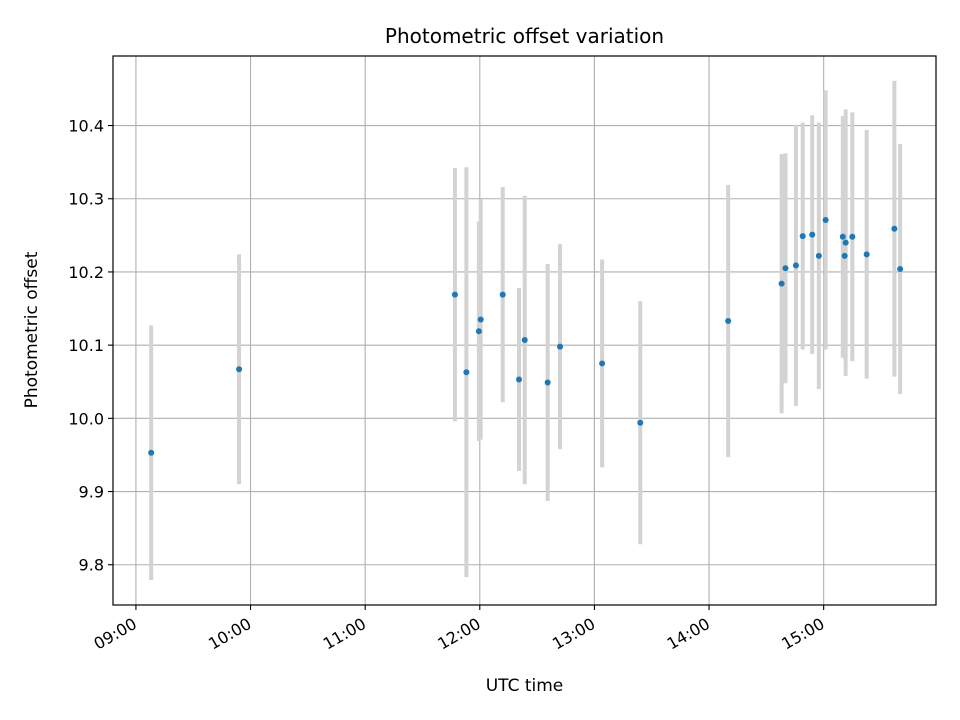 Image resolution: width=960 pixels, height=720 pixels. Describe the element at coordinates (32, 329) in the screenshot. I see `y-axis-label: Photometric offset` at that location.